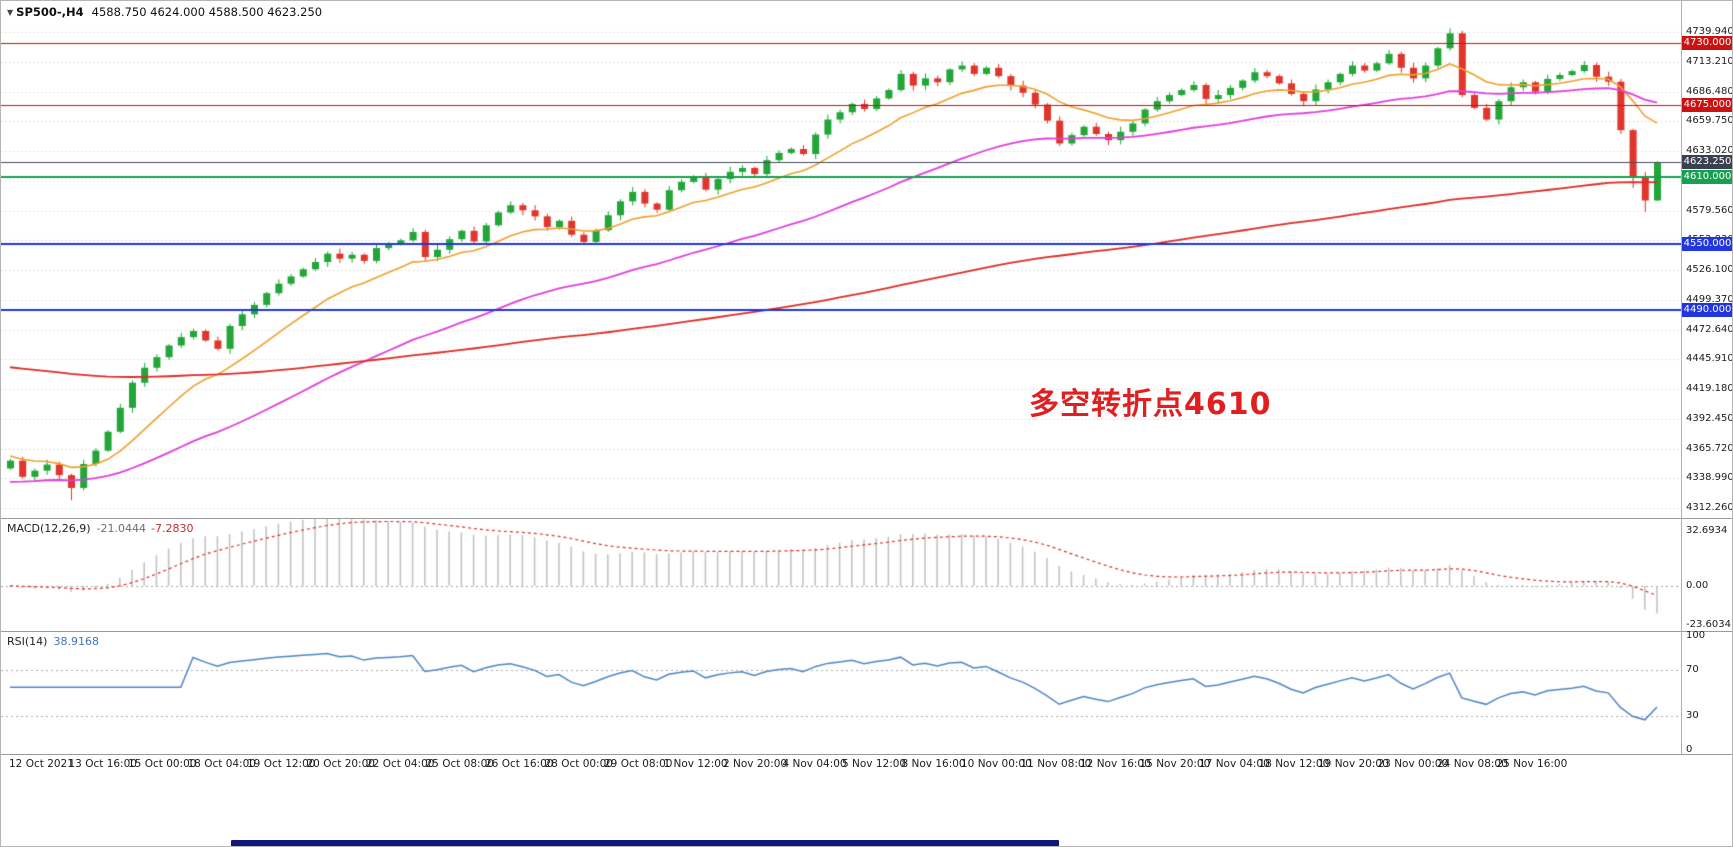 The height and width of the screenshot is (847, 1733). What do you see at coordinates (1707, 104) in the screenshot?
I see `price-level-tag: 4675.000` at bounding box center [1707, 104].